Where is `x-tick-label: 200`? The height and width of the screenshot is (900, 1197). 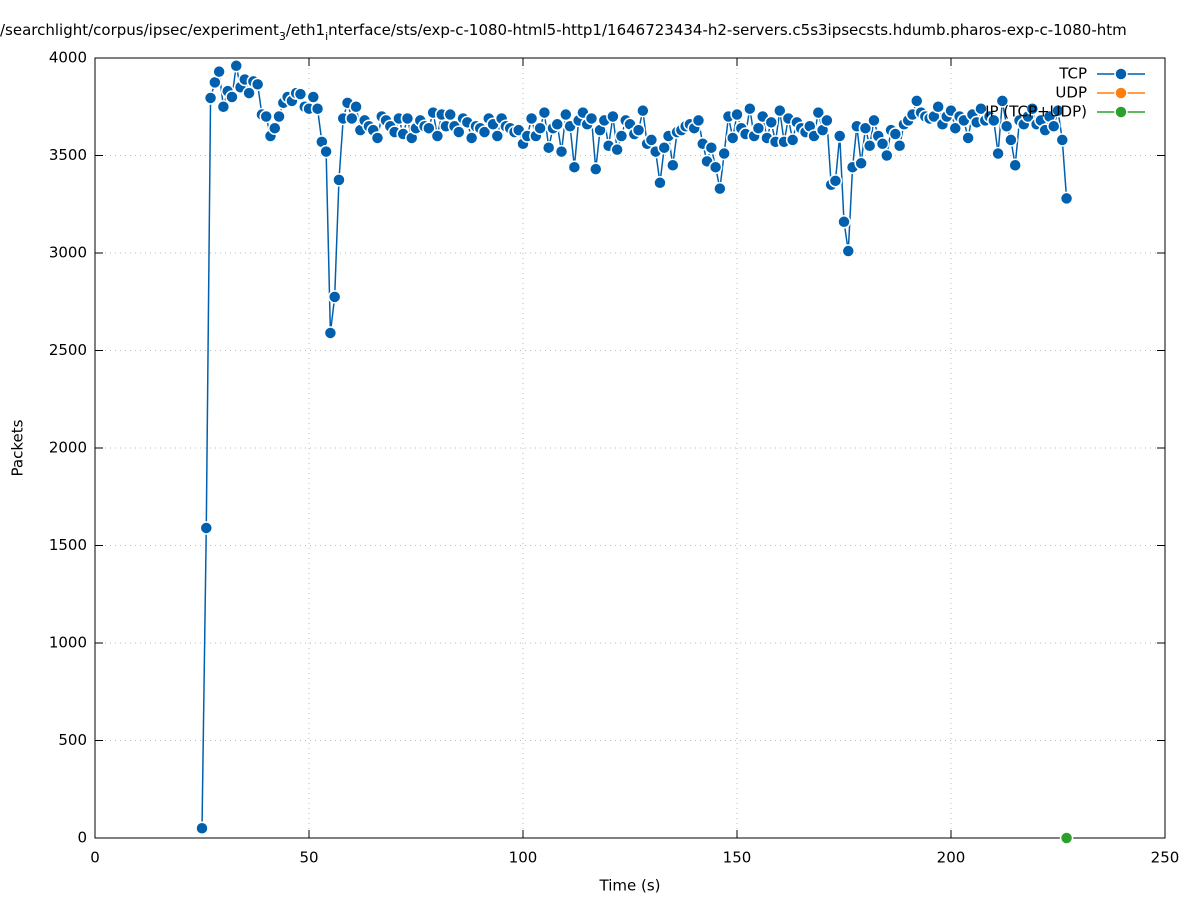
x-tick-label: 200 is located at coordinates (951, 858).